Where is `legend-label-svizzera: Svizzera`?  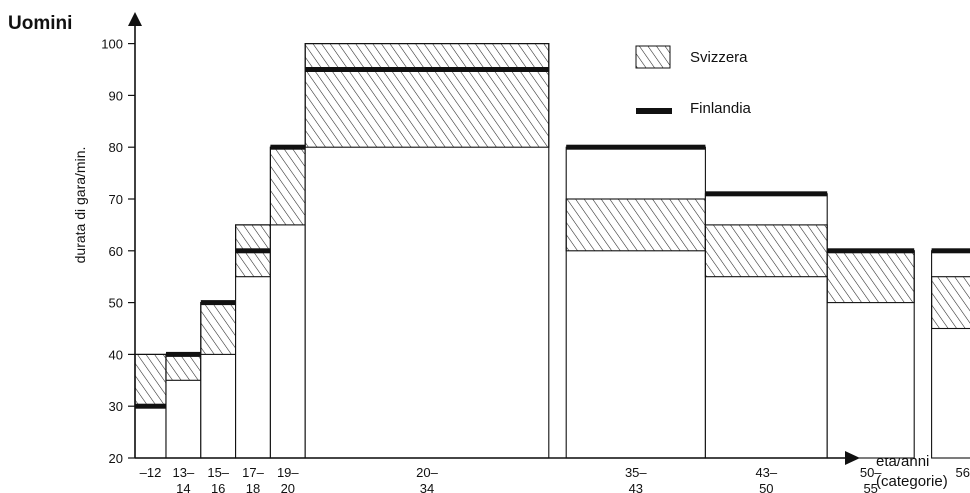 legend-label-svizzera: Svizzera is located at coordinates (719, 57).